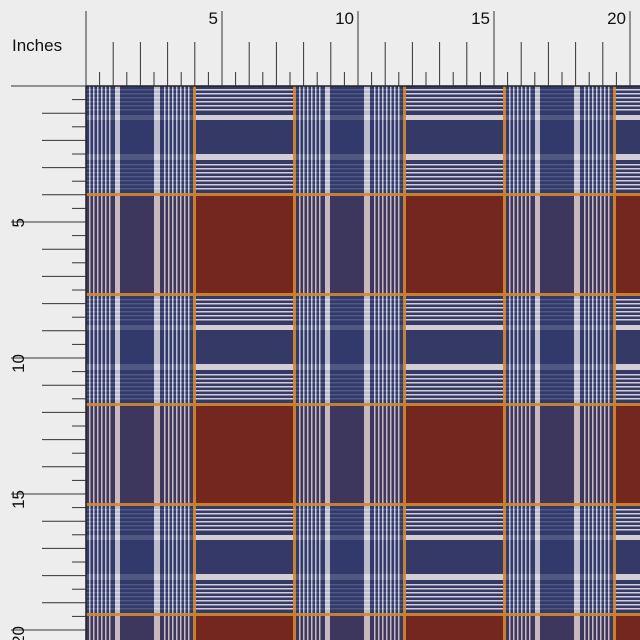 The height and width of the screenshot is (640, 640). What do you see at coordinates (18, 633) in the screenshot?
I see `left-ruler-label: 20` at bounding box center [18, 633].